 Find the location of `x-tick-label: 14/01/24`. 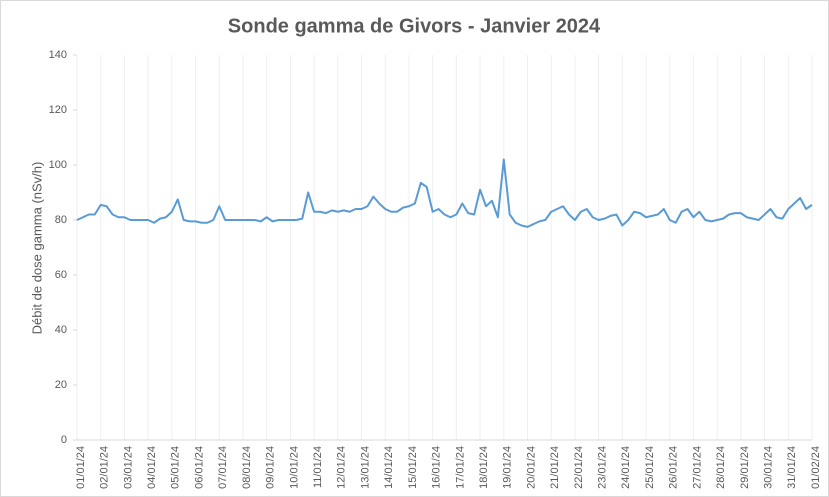

x-tick-label: 14/01/24 is located at coordinates (389, 467).